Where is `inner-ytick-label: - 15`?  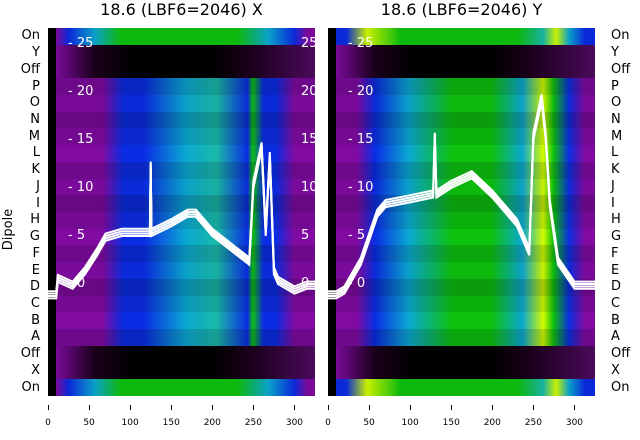
inner-ytick-label: - 15 is located at coordinates (81, 139).